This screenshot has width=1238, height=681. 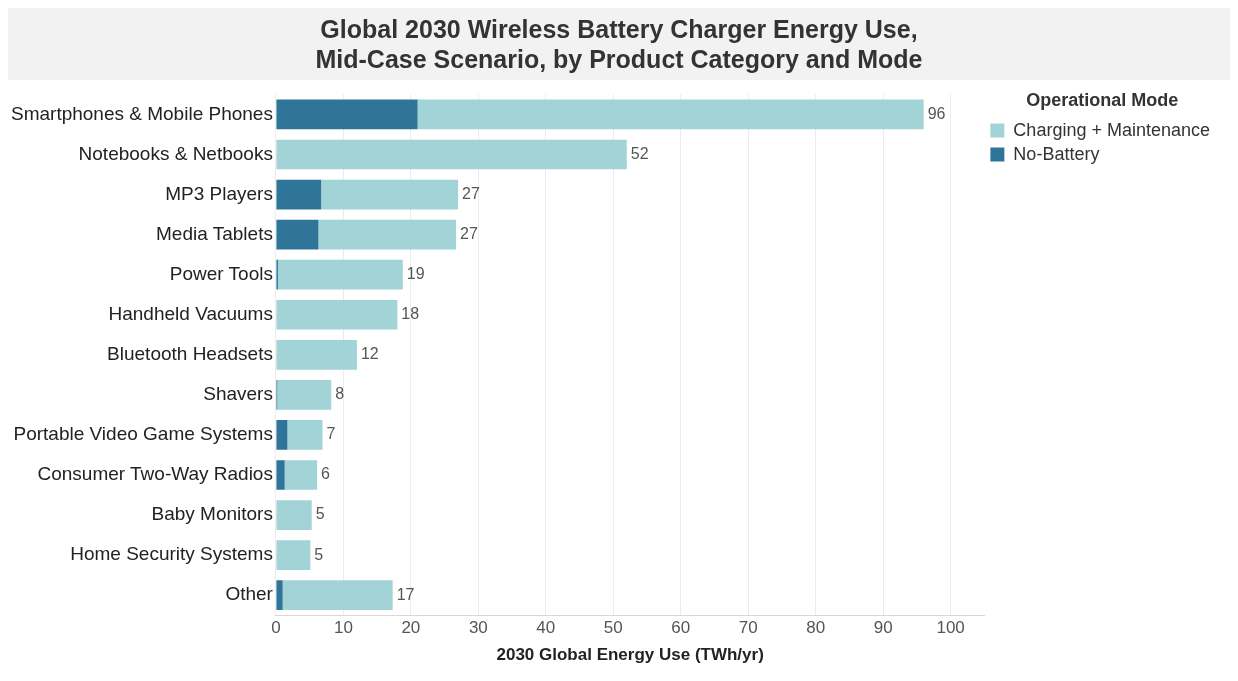 What do you see at coordinates (331, 434) in the screenshot?
I see `total-label: 7` at bounding box center [331, 434].